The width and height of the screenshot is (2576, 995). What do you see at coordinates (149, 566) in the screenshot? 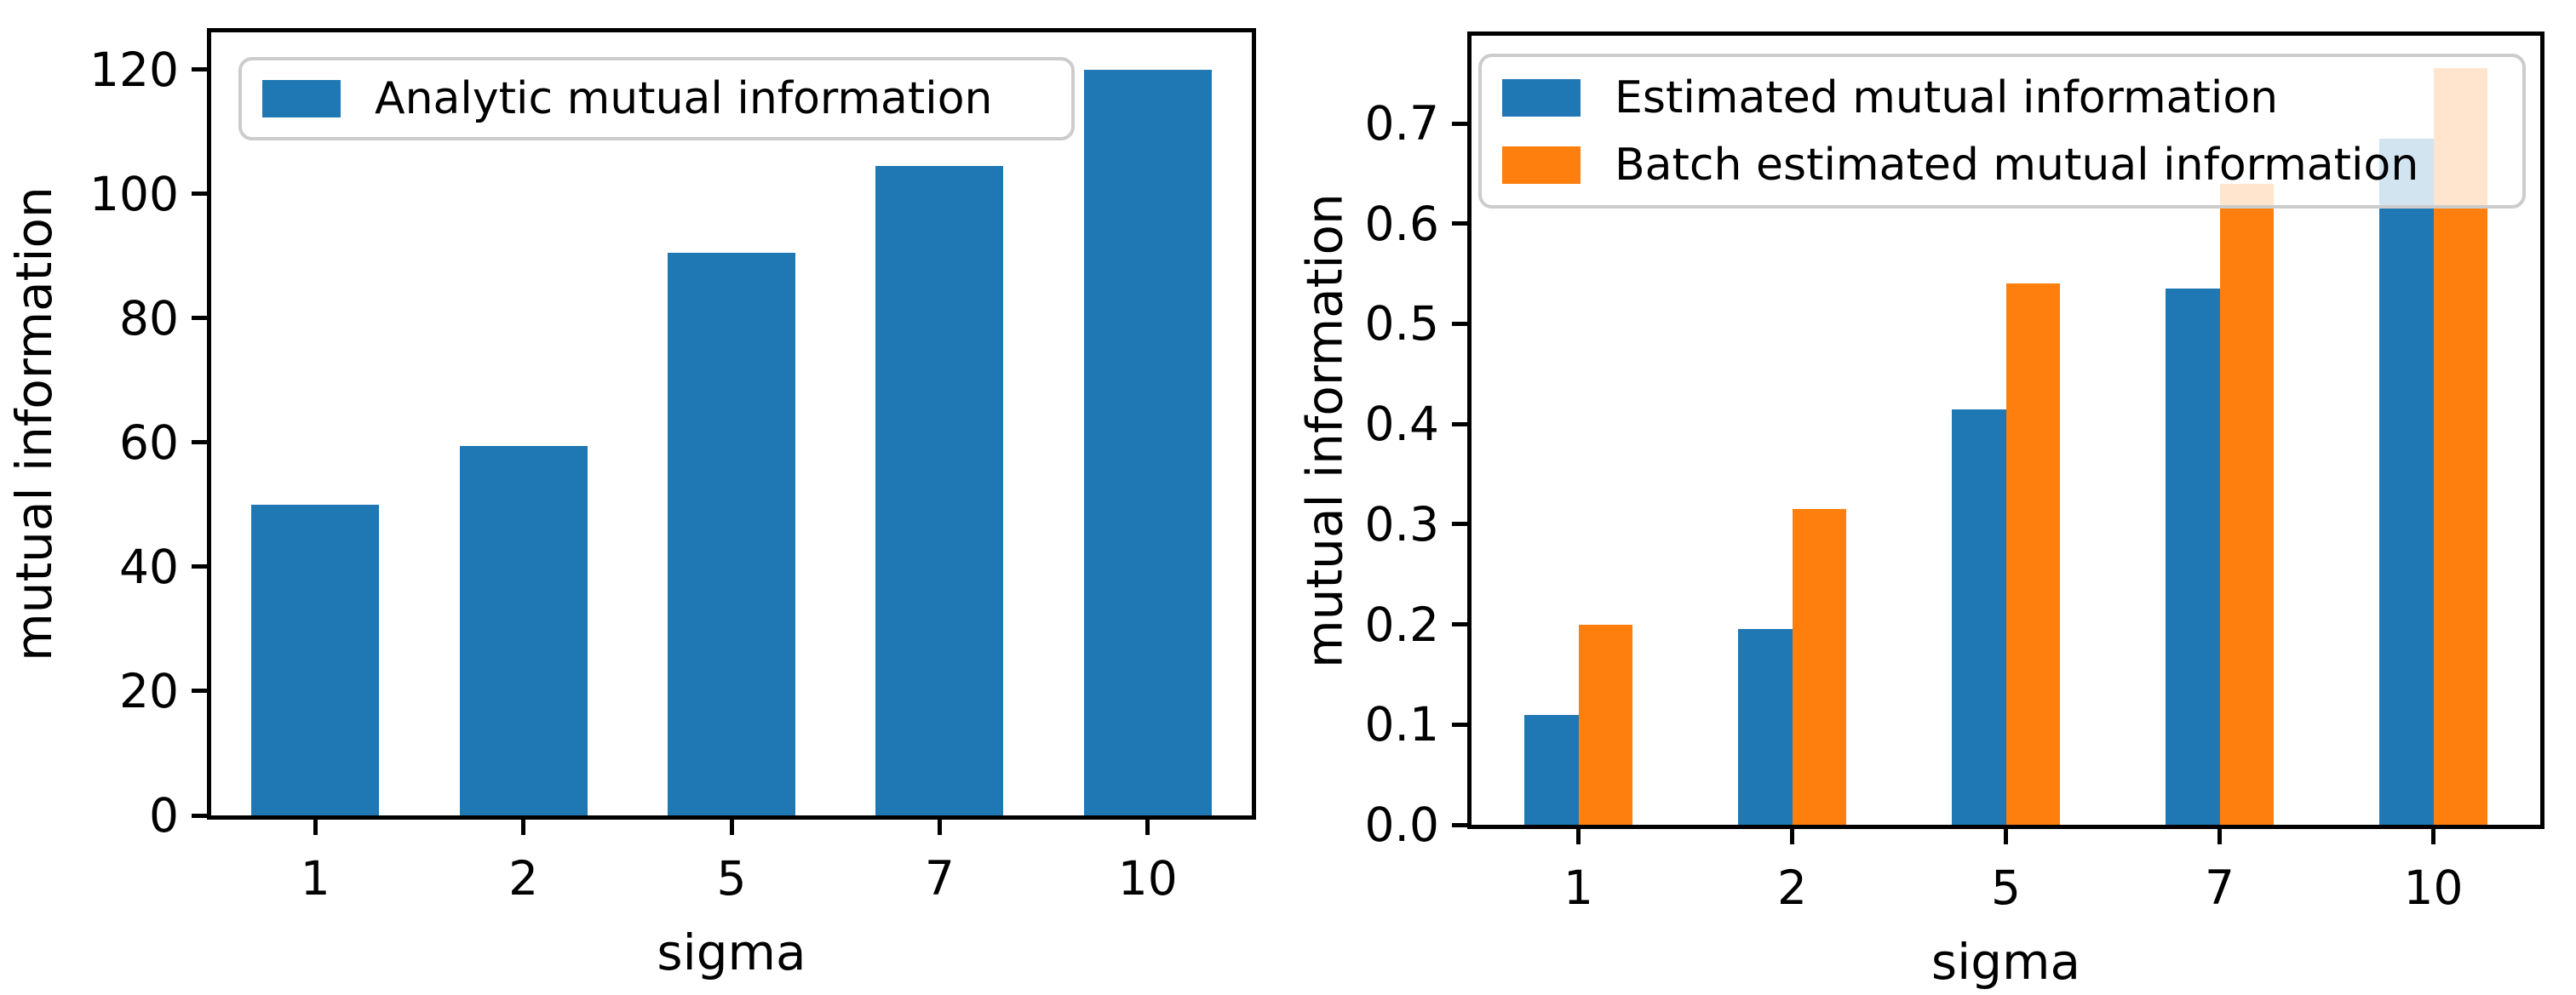
I see `y-tick-label: 40` at bounding box center [149, 566].